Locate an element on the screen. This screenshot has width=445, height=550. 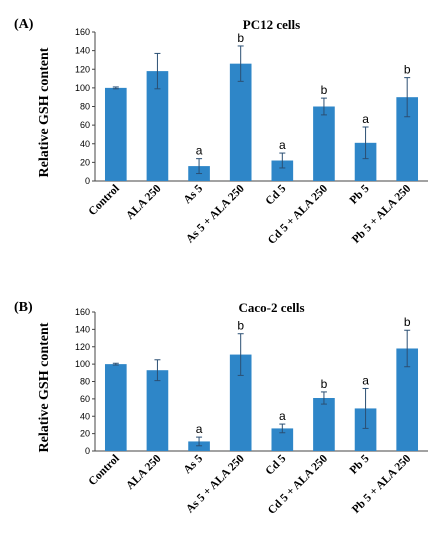
panel-label: (B) is located at coordinates (23, 307).